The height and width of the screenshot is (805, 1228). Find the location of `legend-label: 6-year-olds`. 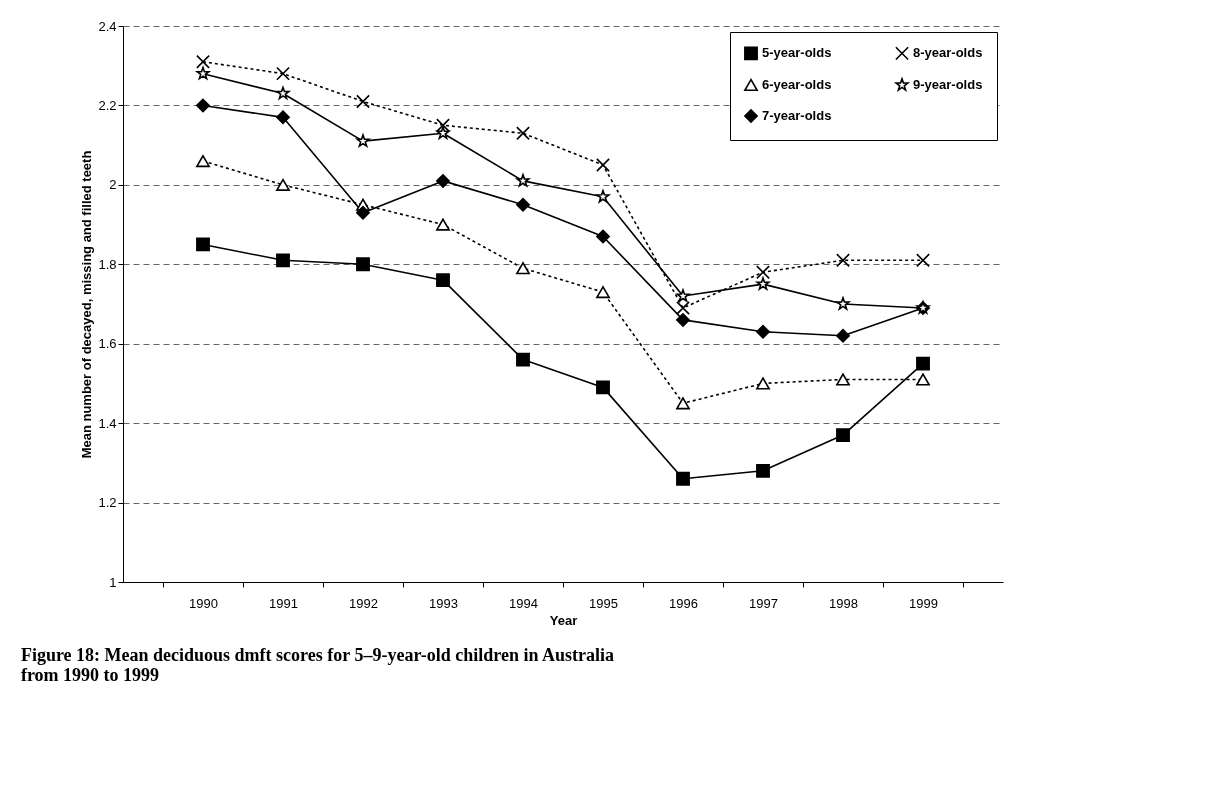

legend-label: 6-year-olds is located at coordinates (797, 84).